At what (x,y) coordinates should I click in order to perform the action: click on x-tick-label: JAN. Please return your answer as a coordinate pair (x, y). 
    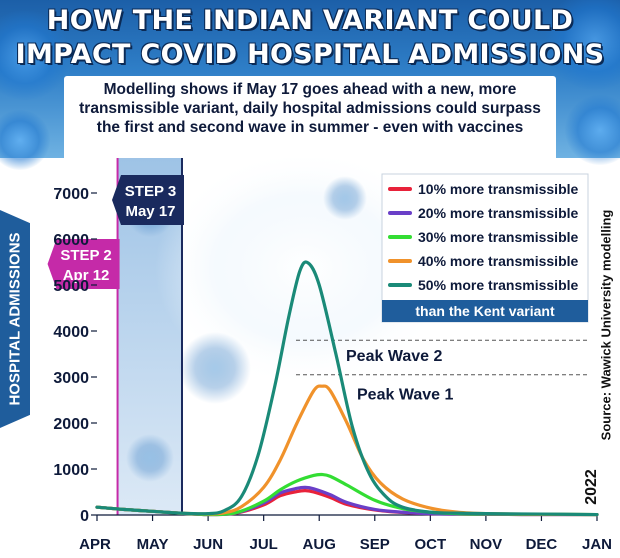
    Looking at the image, I should click on (597, 544).